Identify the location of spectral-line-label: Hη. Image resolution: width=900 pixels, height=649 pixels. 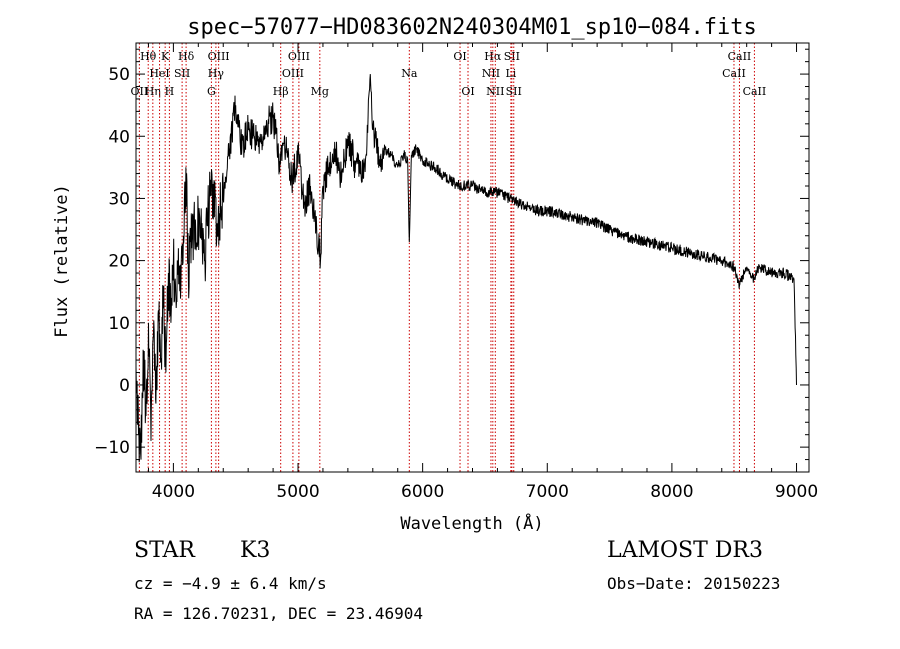
(153, 91).